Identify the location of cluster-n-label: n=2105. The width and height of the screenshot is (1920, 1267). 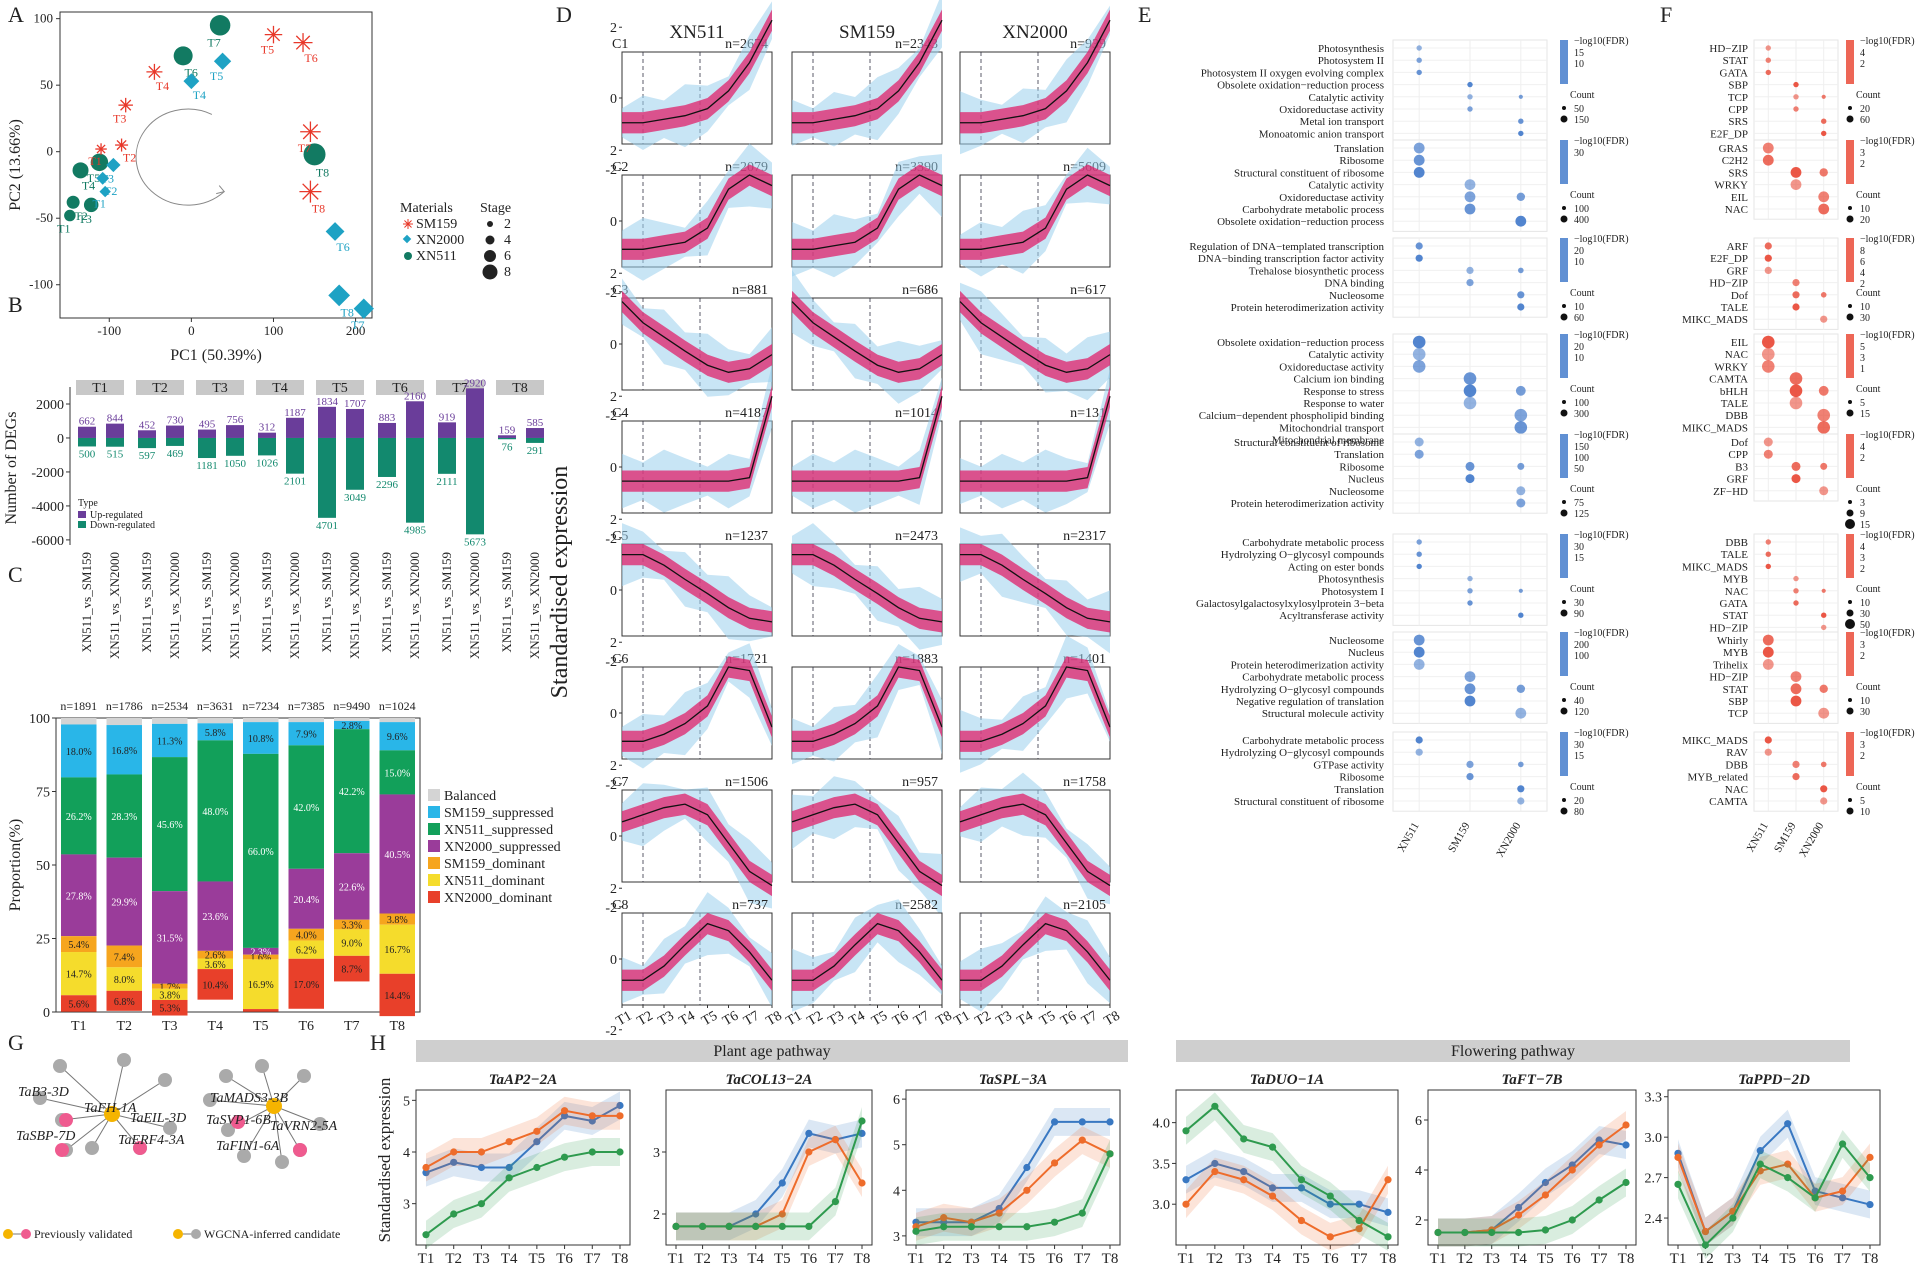
(1084, 905).